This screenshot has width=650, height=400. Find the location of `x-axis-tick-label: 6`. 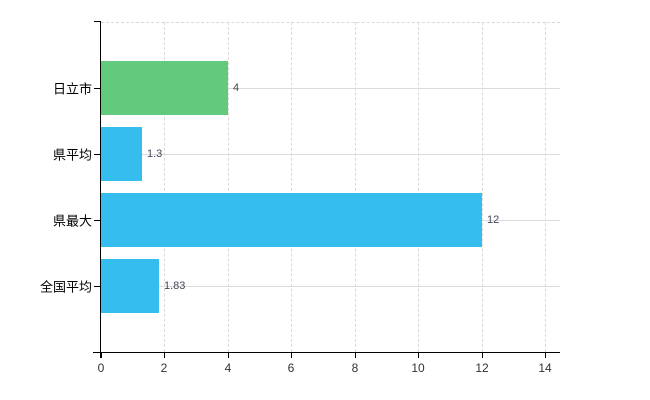

x-axis-tick-label: 6 is located at coordinates (291, 368).